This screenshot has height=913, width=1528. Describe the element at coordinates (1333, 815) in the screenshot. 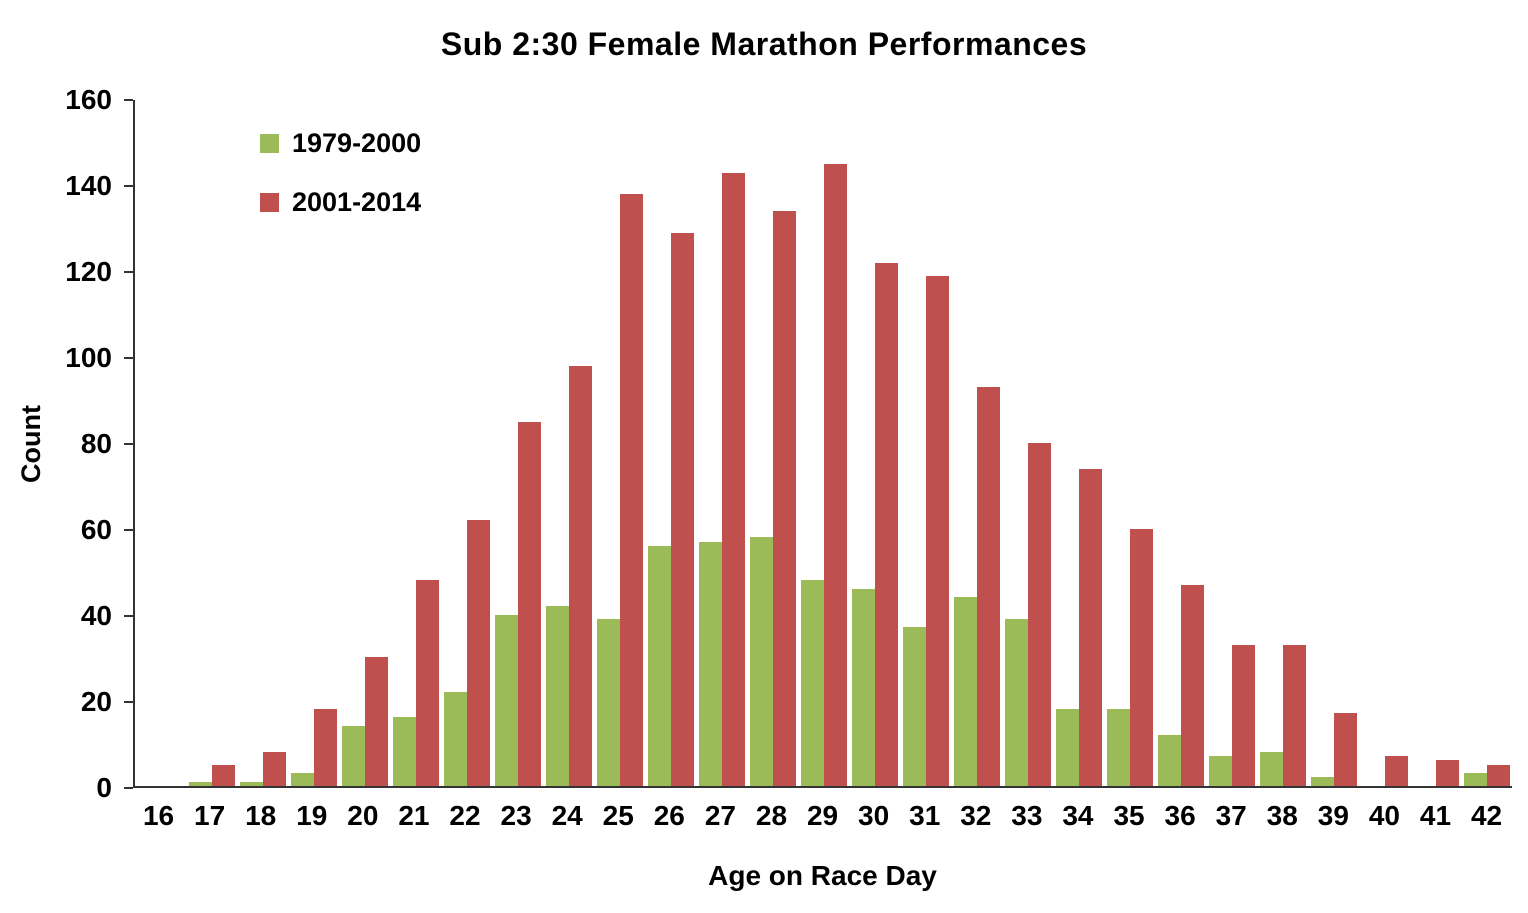

I see `x-tick-39: 39` at that location.